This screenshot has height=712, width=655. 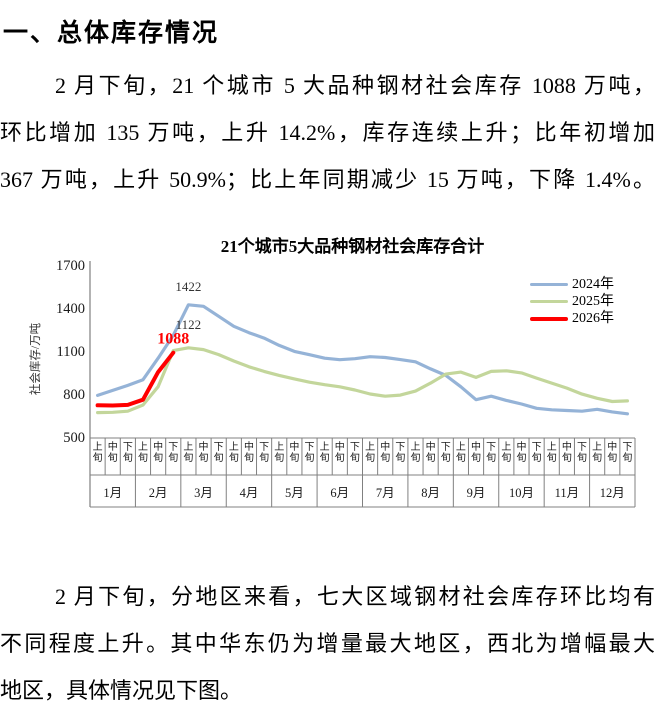 I want to click on legend-label-2024: 2024年, so click(x=593, y=284).